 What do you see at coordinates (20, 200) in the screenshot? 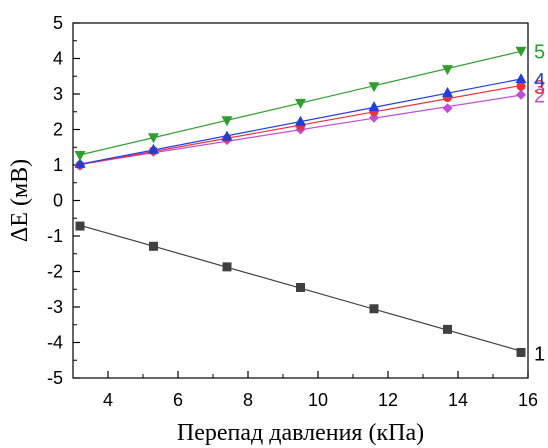
I see `y-axis-title: ΔE (мВ)` at bounding box center [20, 200].